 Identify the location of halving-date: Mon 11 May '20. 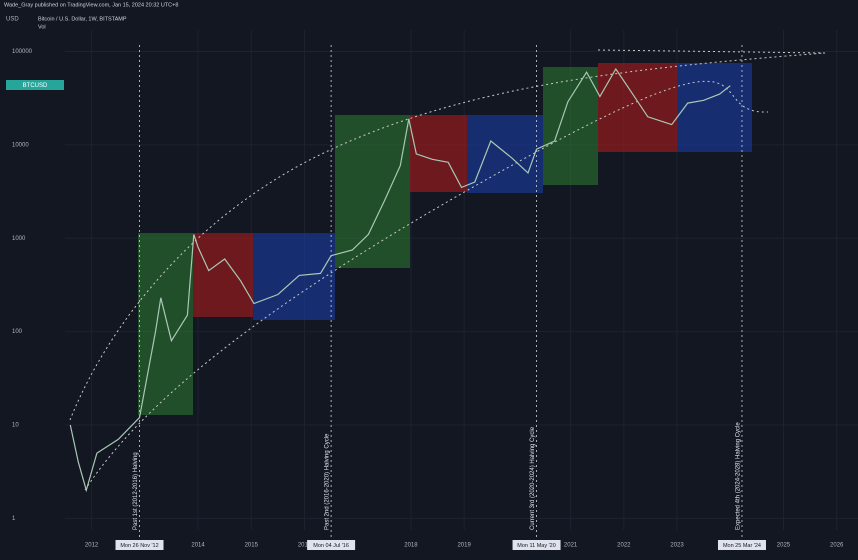
(536, 546).